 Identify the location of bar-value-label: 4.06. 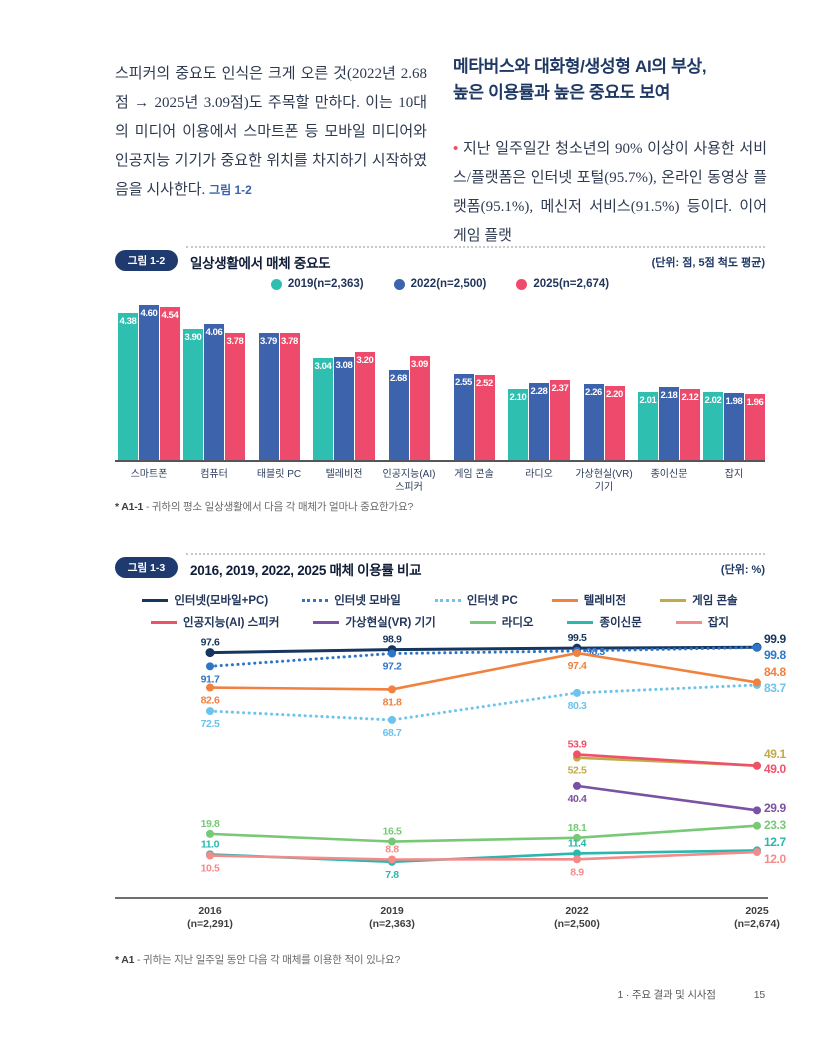
(214, 332).